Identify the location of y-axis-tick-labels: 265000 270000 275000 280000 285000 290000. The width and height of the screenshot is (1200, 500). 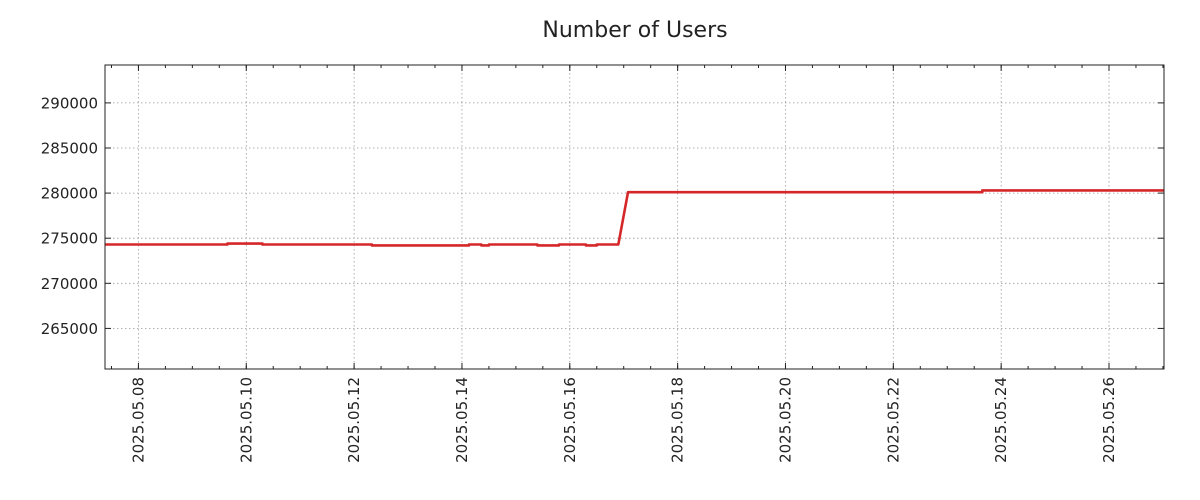
(69, 216).